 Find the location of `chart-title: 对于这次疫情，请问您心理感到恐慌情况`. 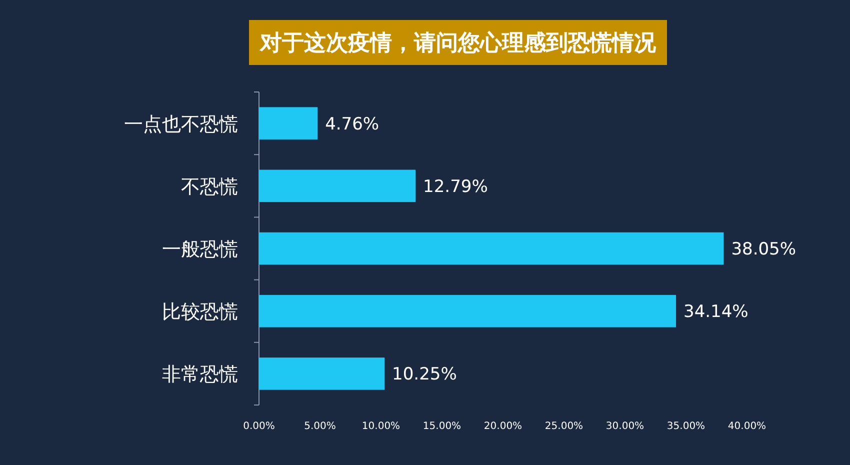

chart-title: 对于这次疫情，请问您心理感到恐慌情况 is located at coordinates (458, 43).